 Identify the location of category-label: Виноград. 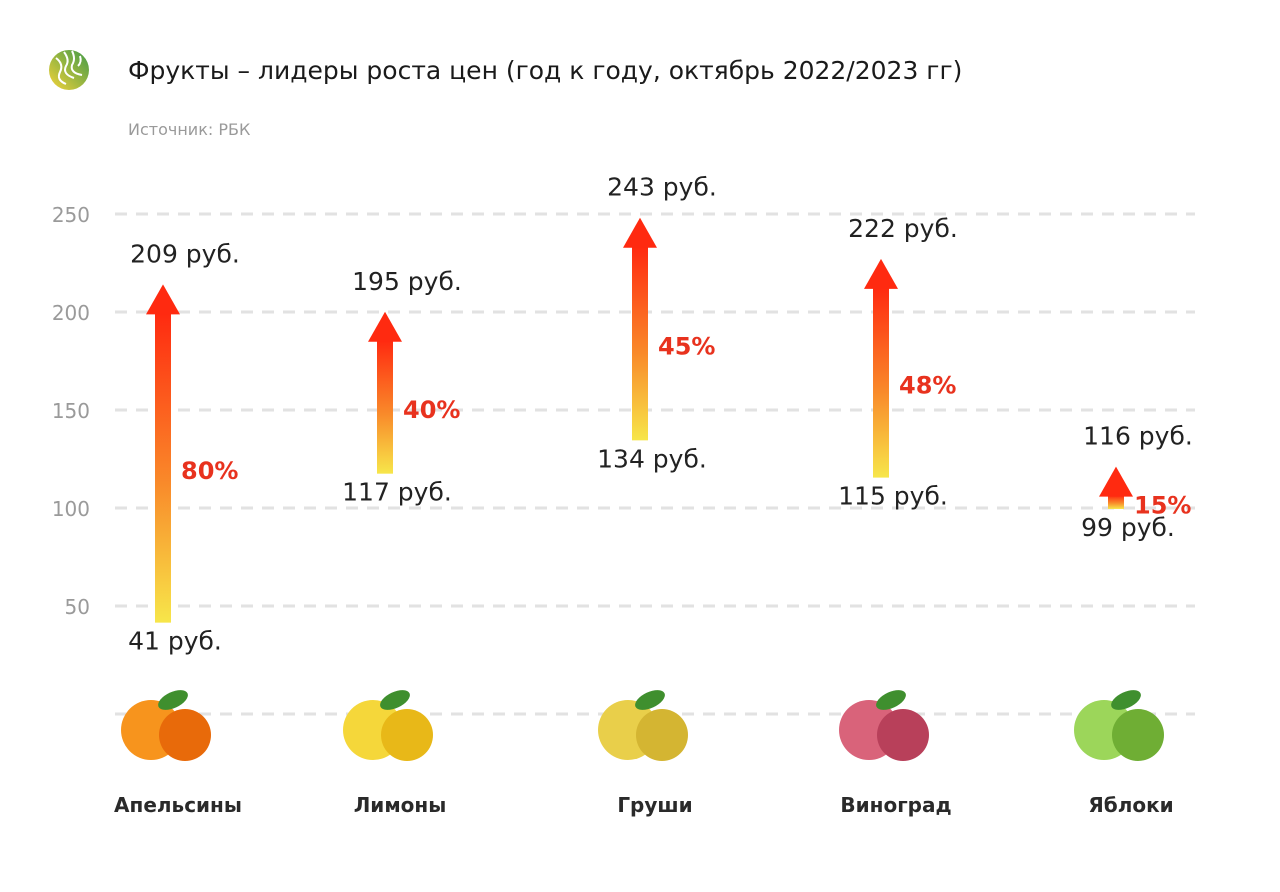
(895, 805).